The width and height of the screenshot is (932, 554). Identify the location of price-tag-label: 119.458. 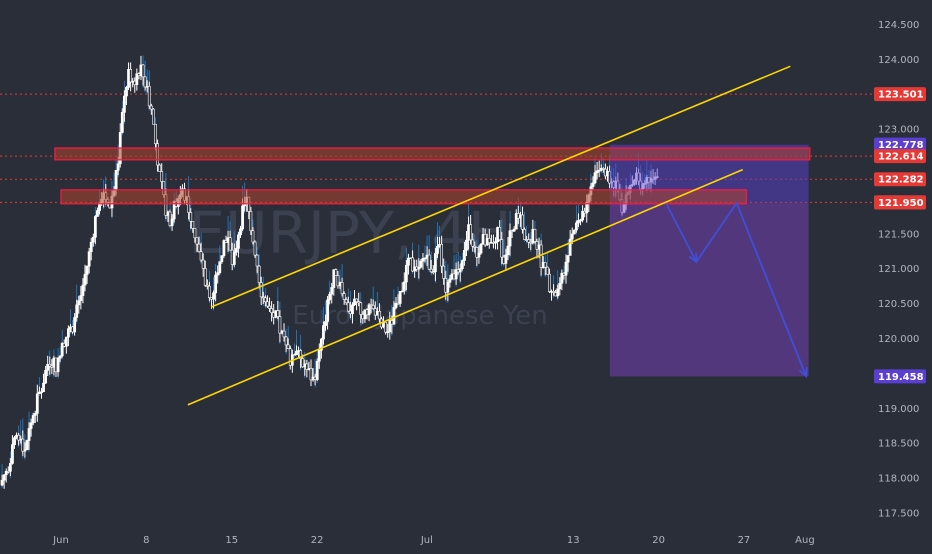
(901, 377).